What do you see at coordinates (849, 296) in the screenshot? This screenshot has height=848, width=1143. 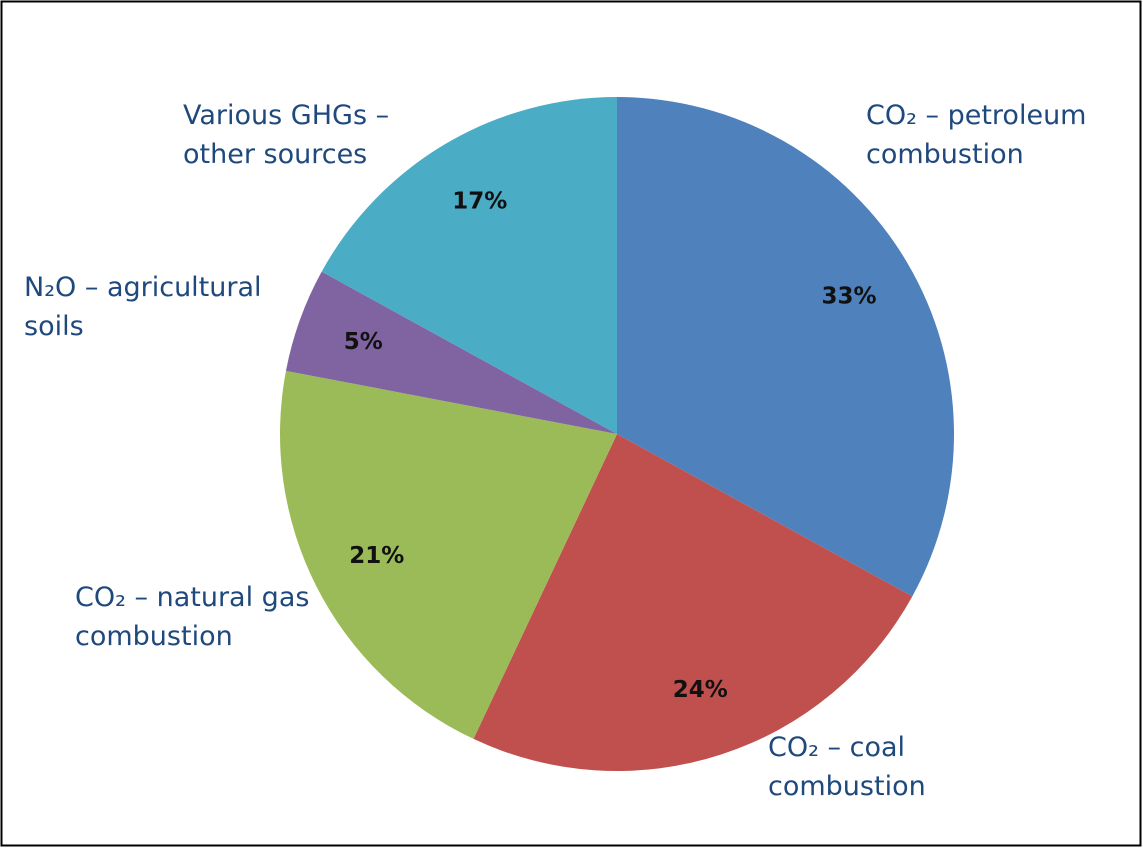 I see `data-label: 33%` at bounding box center [849, 296].